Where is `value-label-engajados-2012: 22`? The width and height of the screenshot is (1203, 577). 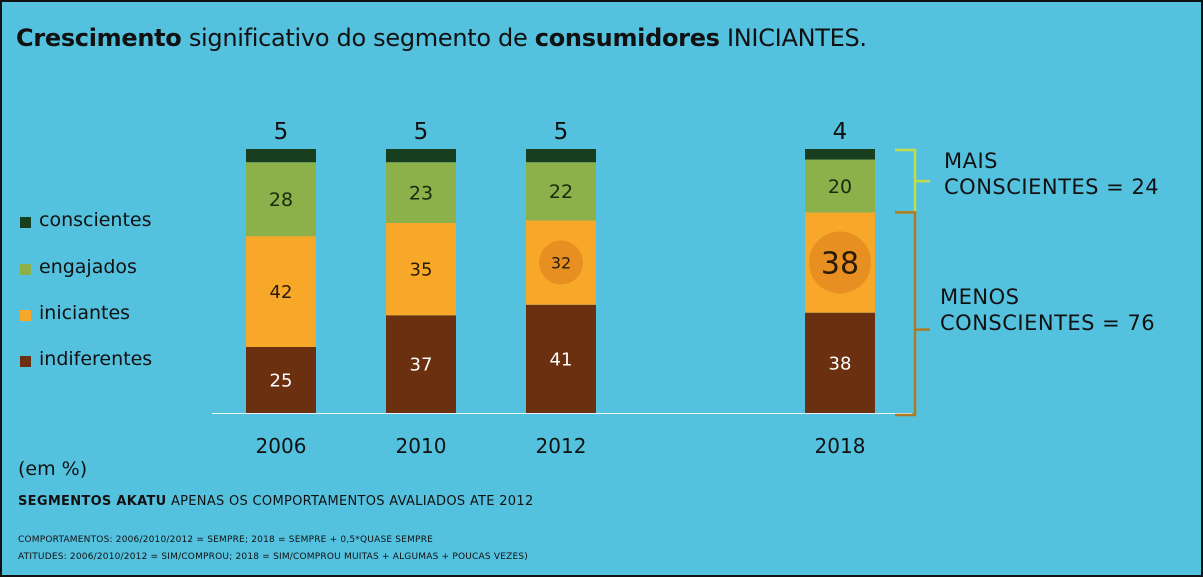
value-label-engajados-2012: 22 is located at coordinates (561, 192).